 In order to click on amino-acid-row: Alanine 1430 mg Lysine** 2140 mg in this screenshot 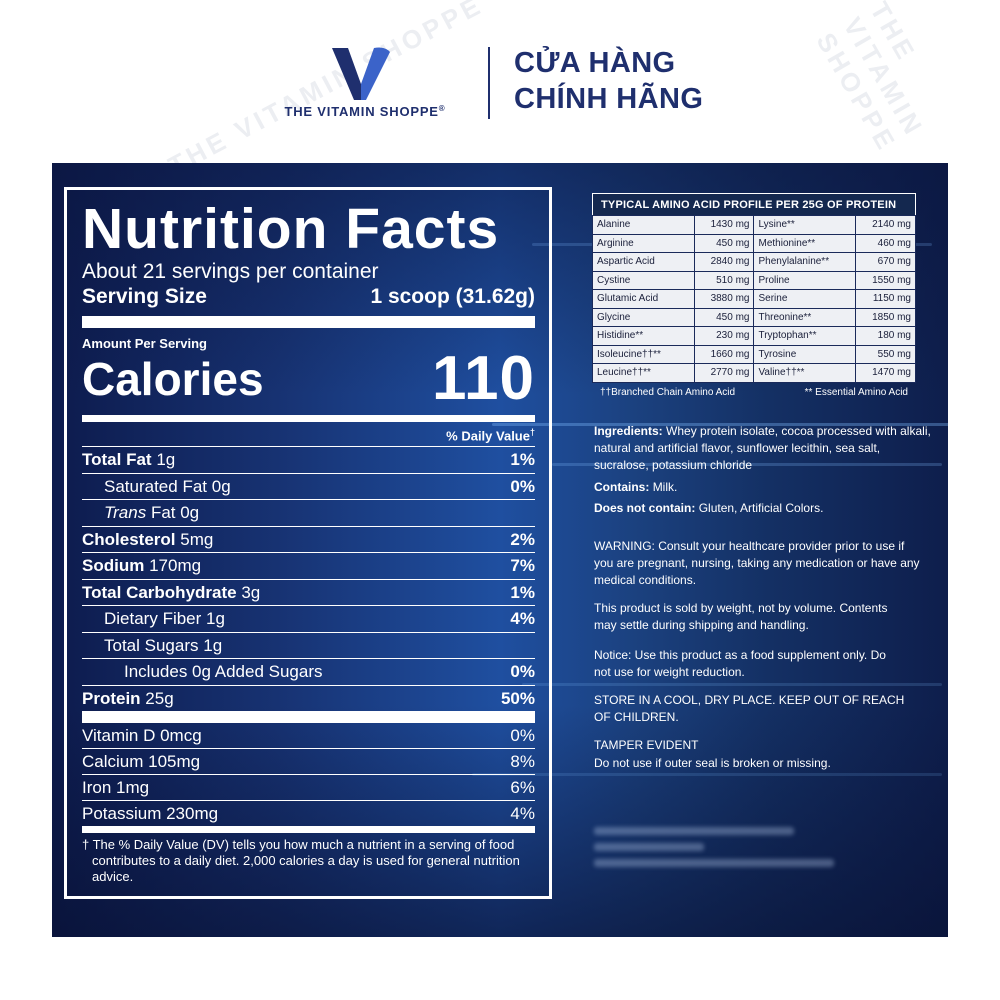, I will do `click(754, 225)`.